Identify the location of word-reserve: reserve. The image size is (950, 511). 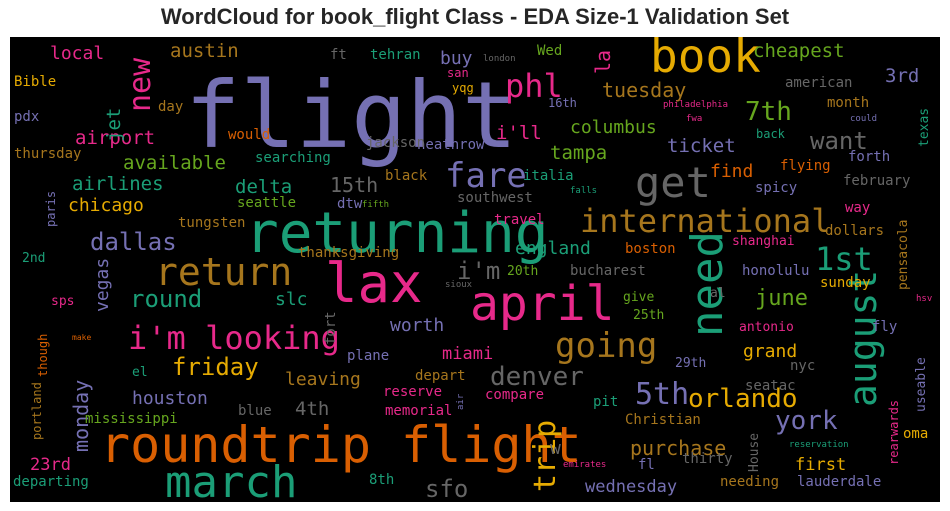
(412, 392).